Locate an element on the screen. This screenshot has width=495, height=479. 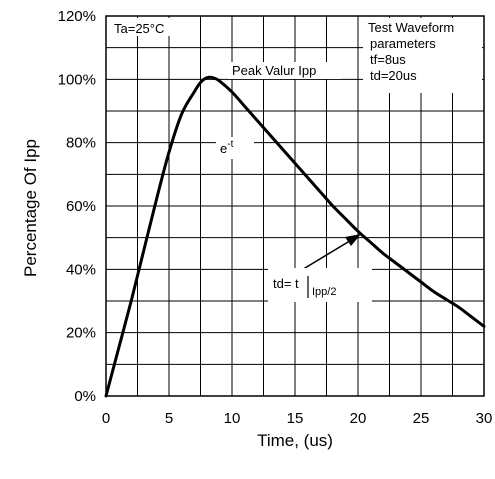
x-tick-labels: 0 5 10 15 20 25 30 is located at coordinates (297, 418).